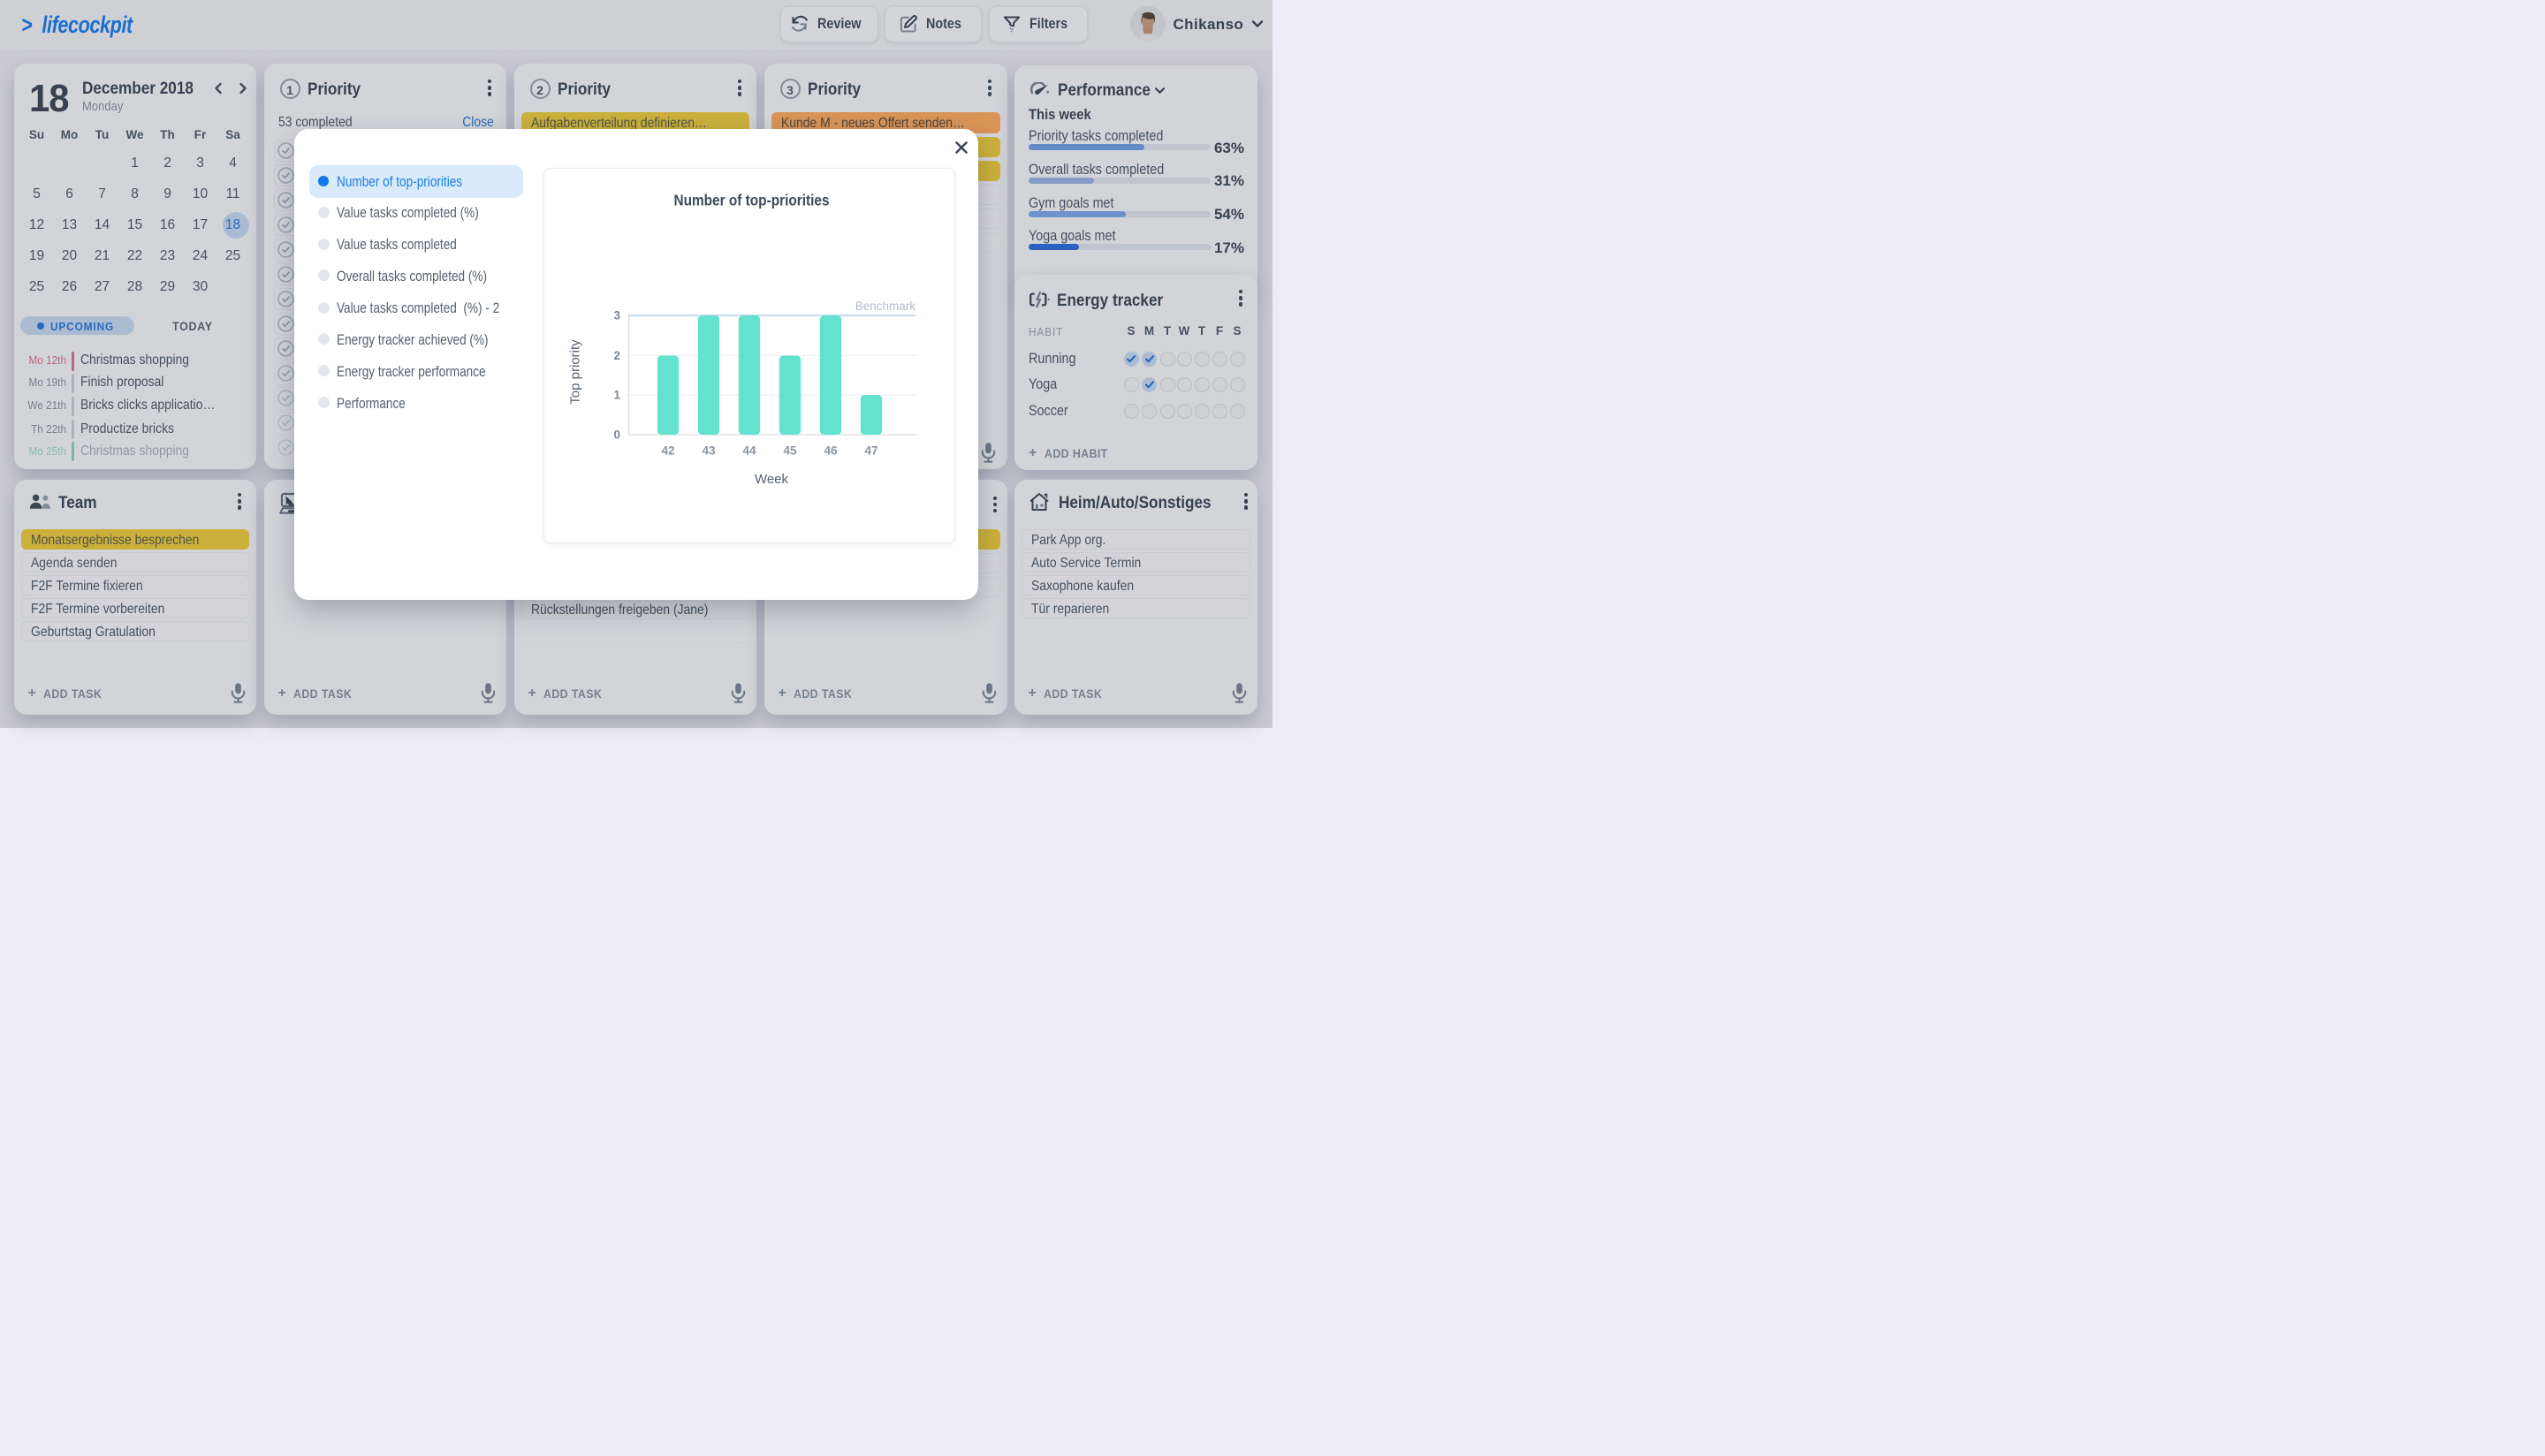  I want to click on svg-text: Week, so click(771, 479).